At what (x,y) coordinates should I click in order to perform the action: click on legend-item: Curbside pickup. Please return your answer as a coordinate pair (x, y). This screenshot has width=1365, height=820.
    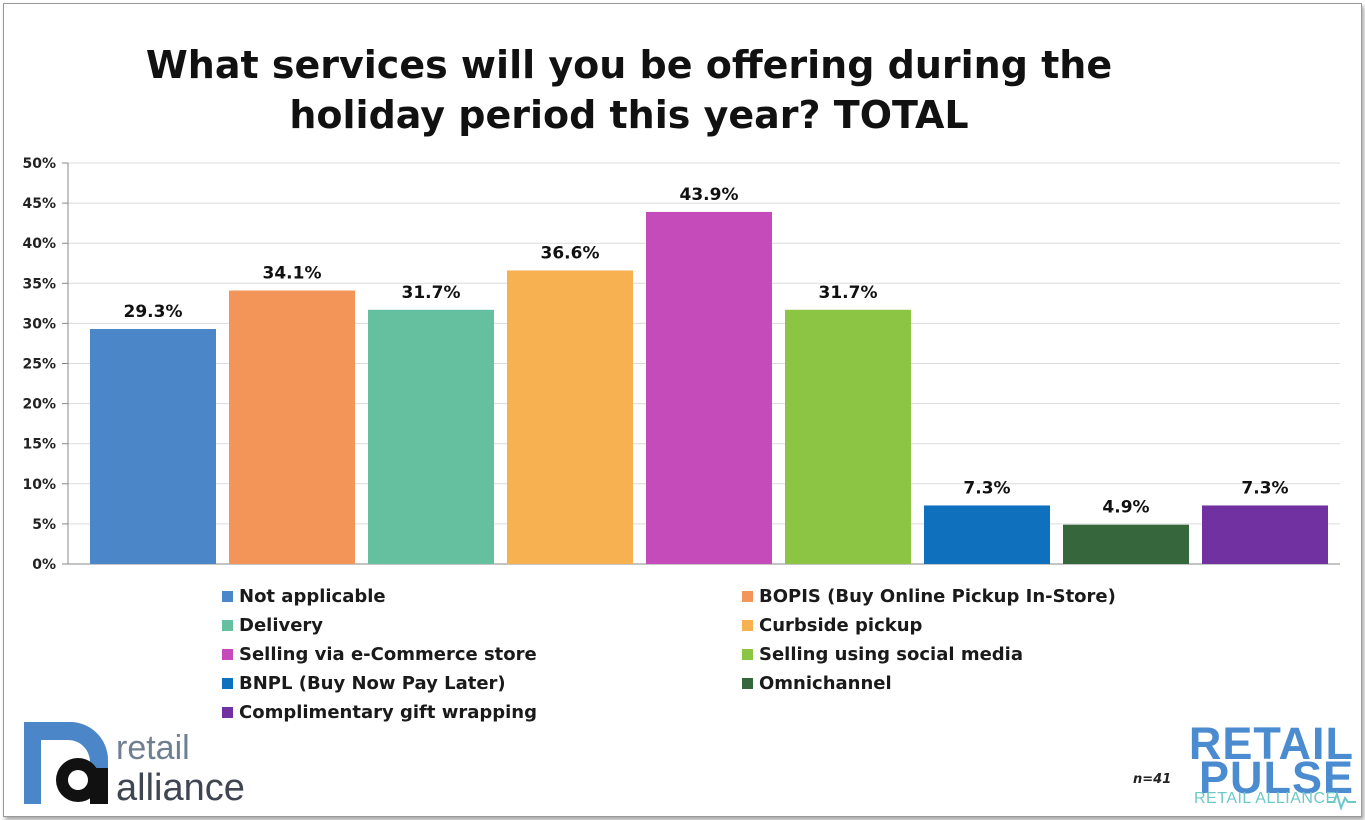
    Looking at the image, I should click on (952, 625).